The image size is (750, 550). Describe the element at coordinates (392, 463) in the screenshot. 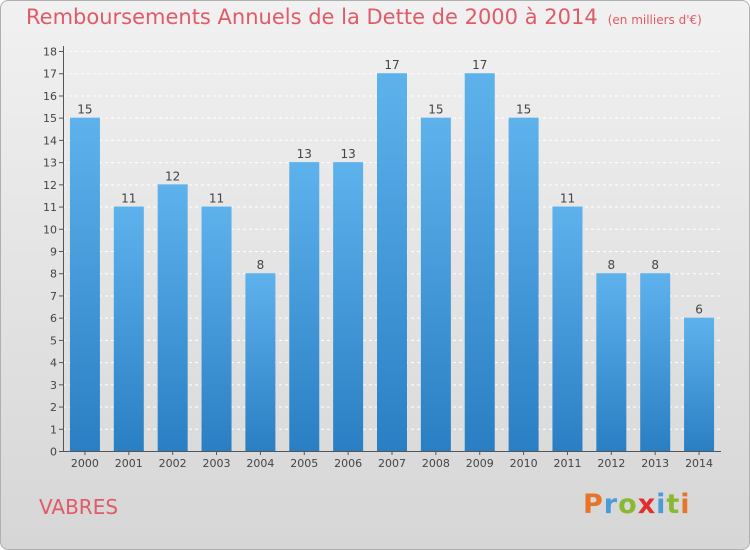

I see `x-tick-label: 2007` at that location.